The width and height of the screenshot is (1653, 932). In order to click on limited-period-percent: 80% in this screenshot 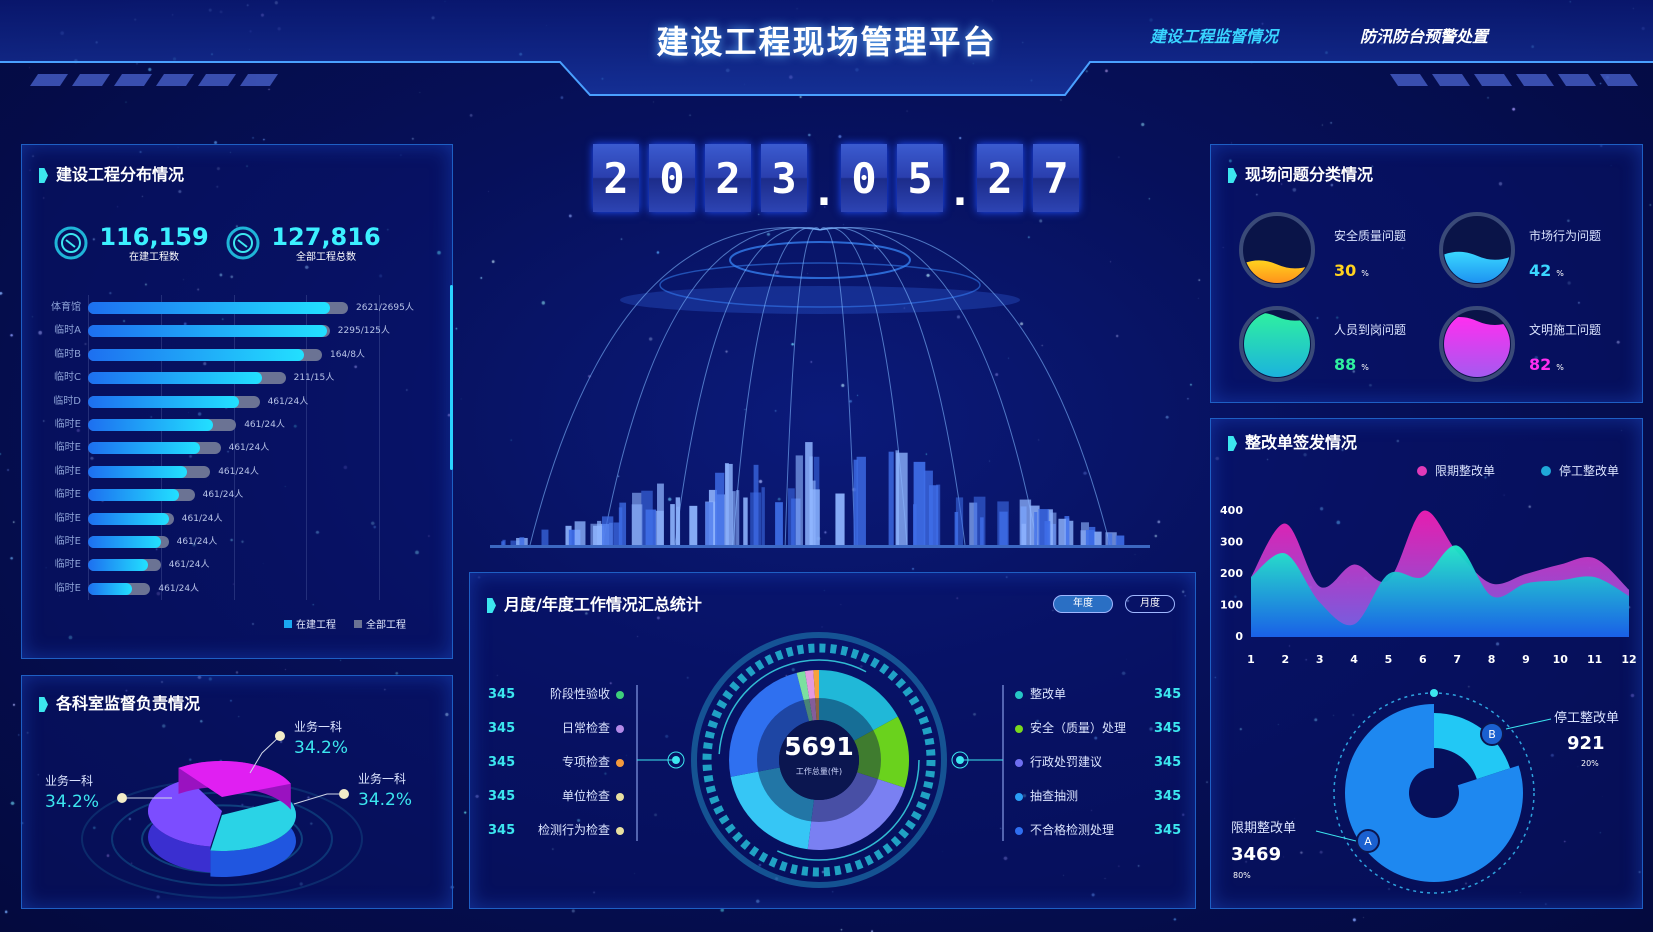, I will do `click(1242, 875)`.